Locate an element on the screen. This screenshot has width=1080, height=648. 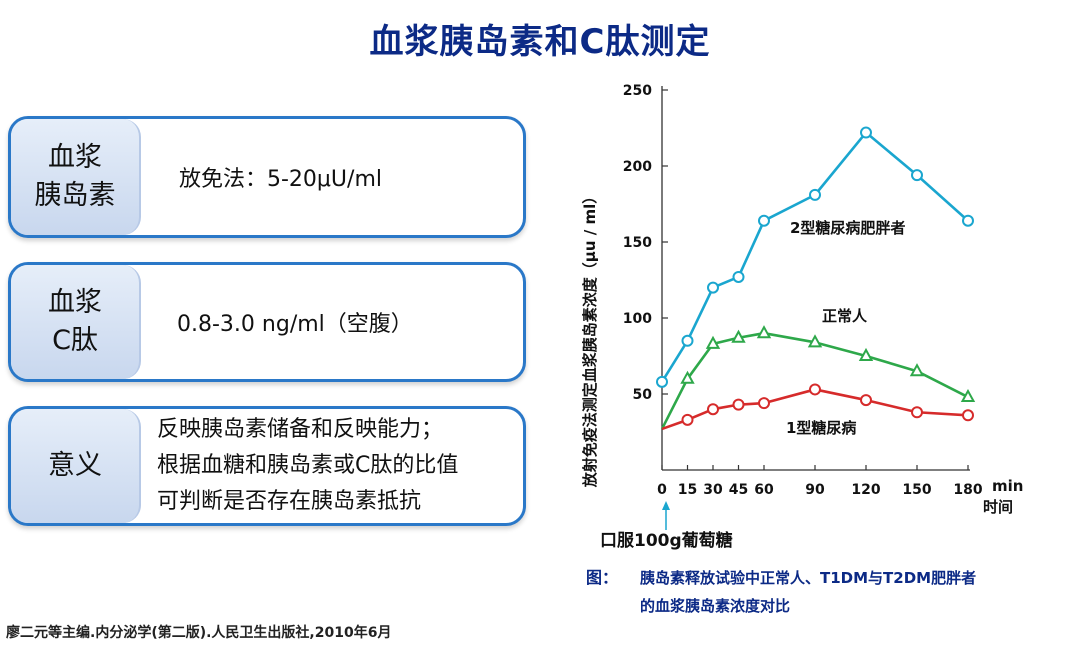
card-label: 意义 is located at coordinates (76, 466).